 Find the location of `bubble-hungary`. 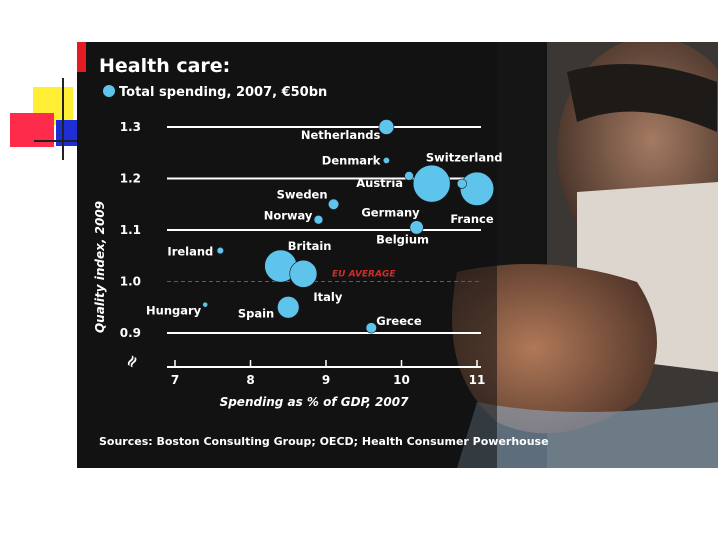

bubble-hungary is located at coordinates (205, 304).